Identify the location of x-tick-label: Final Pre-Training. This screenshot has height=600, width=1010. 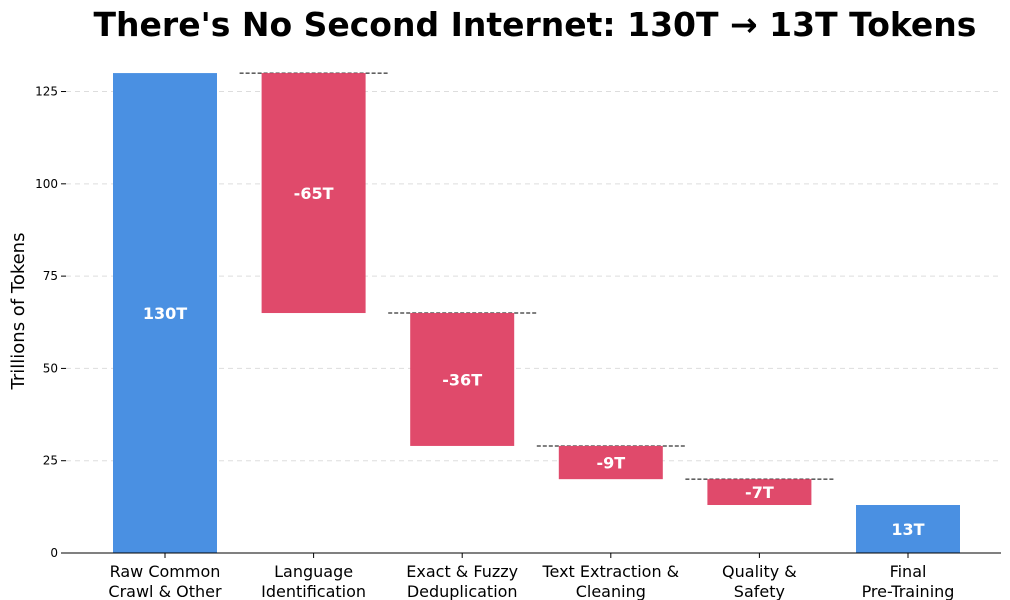
(908, 581).